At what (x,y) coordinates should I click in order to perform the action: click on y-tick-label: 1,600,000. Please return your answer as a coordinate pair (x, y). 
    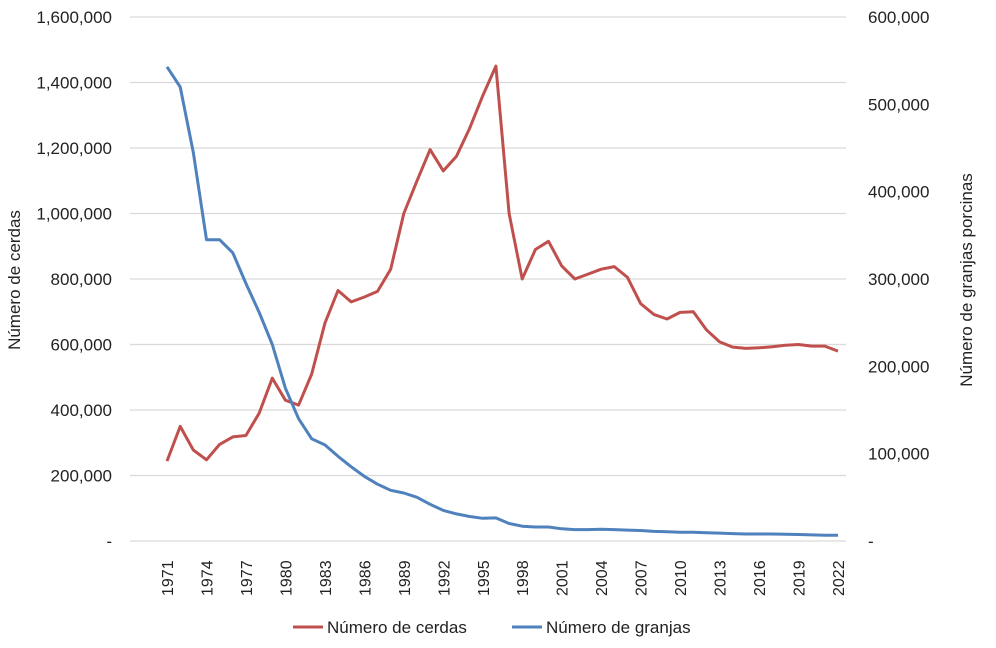
    Looking at the image, I should click on (74, 17).